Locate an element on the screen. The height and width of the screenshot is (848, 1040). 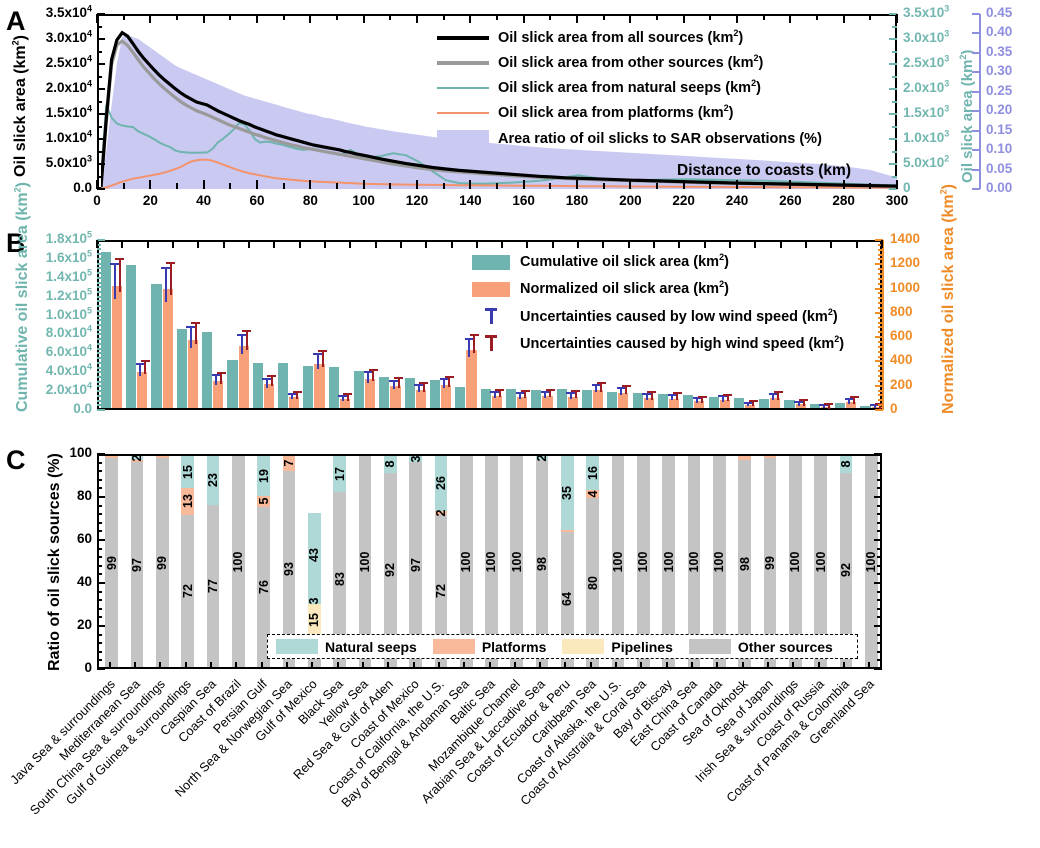
xtick-label-4: 80 is located at coordinates (310, 200).